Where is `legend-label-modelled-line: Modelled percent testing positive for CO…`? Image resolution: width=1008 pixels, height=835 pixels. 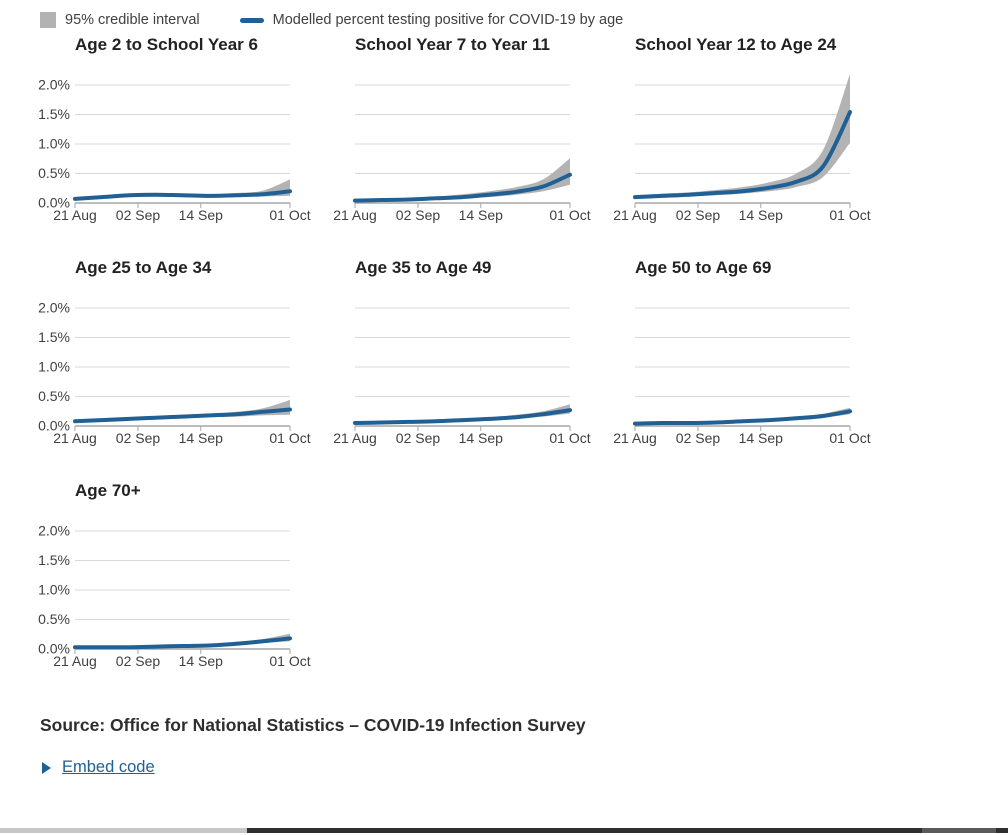 legend-label-modelled-line: Modelled percent testing positive for CO… is located at coordinates (448, 20).